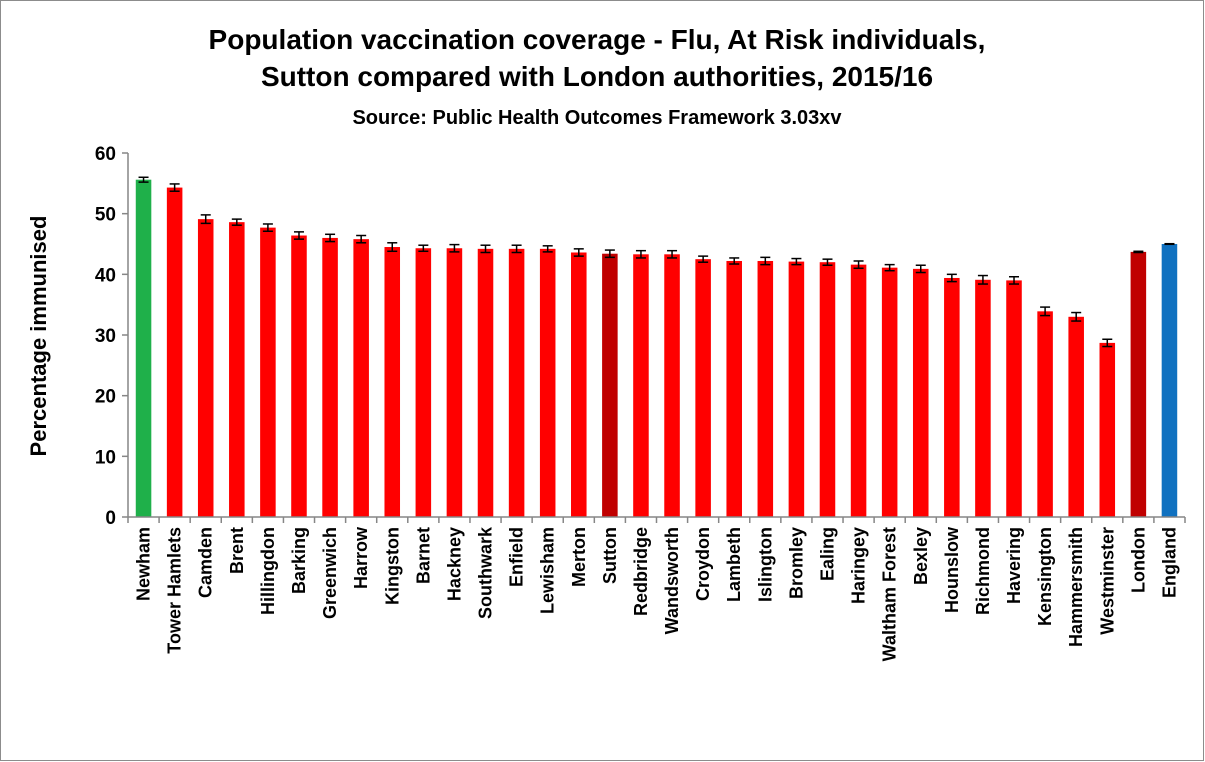 This screenshot has width=1205, height=762. I want to click on x-tick-label-14: Merton, so click(579, 557).